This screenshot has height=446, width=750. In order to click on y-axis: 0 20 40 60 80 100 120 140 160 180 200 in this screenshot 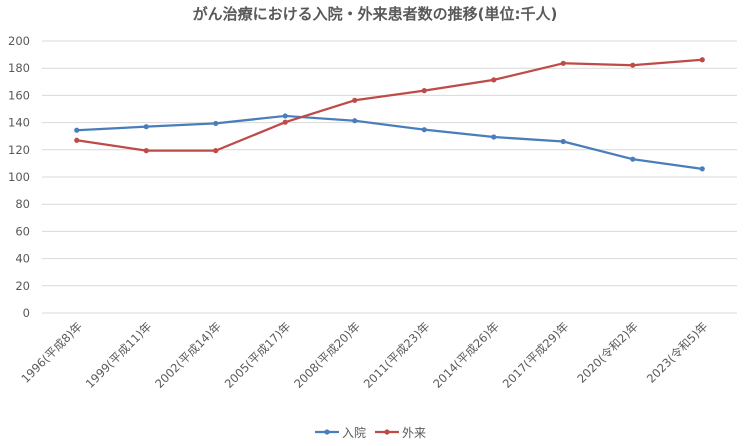, I will do `click(19, 177)`.